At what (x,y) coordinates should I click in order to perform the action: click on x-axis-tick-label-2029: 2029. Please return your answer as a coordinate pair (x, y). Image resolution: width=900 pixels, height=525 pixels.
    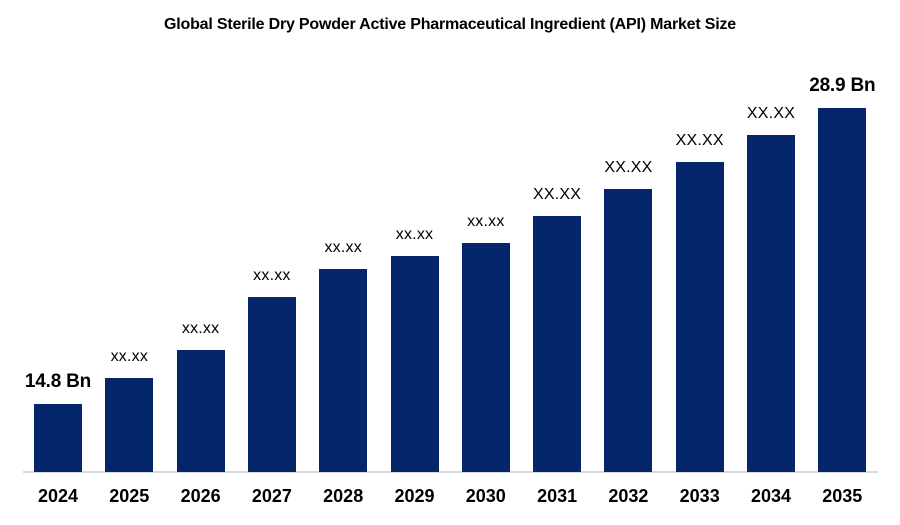
    Looking at the image, I should click on (414, 496).